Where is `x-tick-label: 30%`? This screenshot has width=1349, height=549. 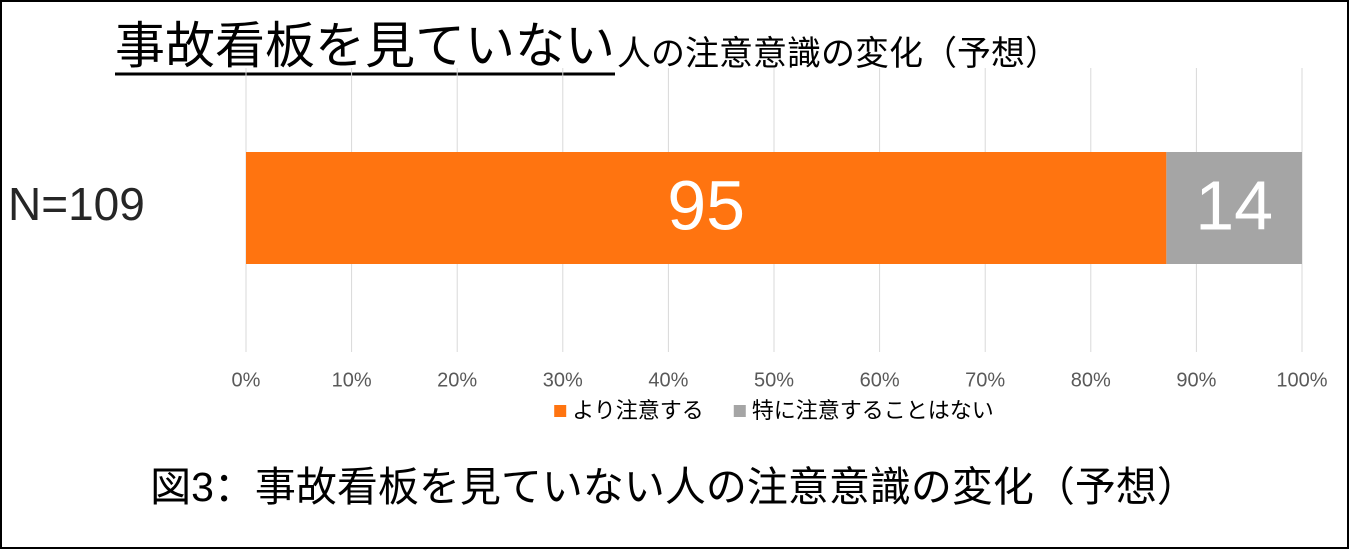
x-tick-label: 30% is located at coordinates (563, 380).